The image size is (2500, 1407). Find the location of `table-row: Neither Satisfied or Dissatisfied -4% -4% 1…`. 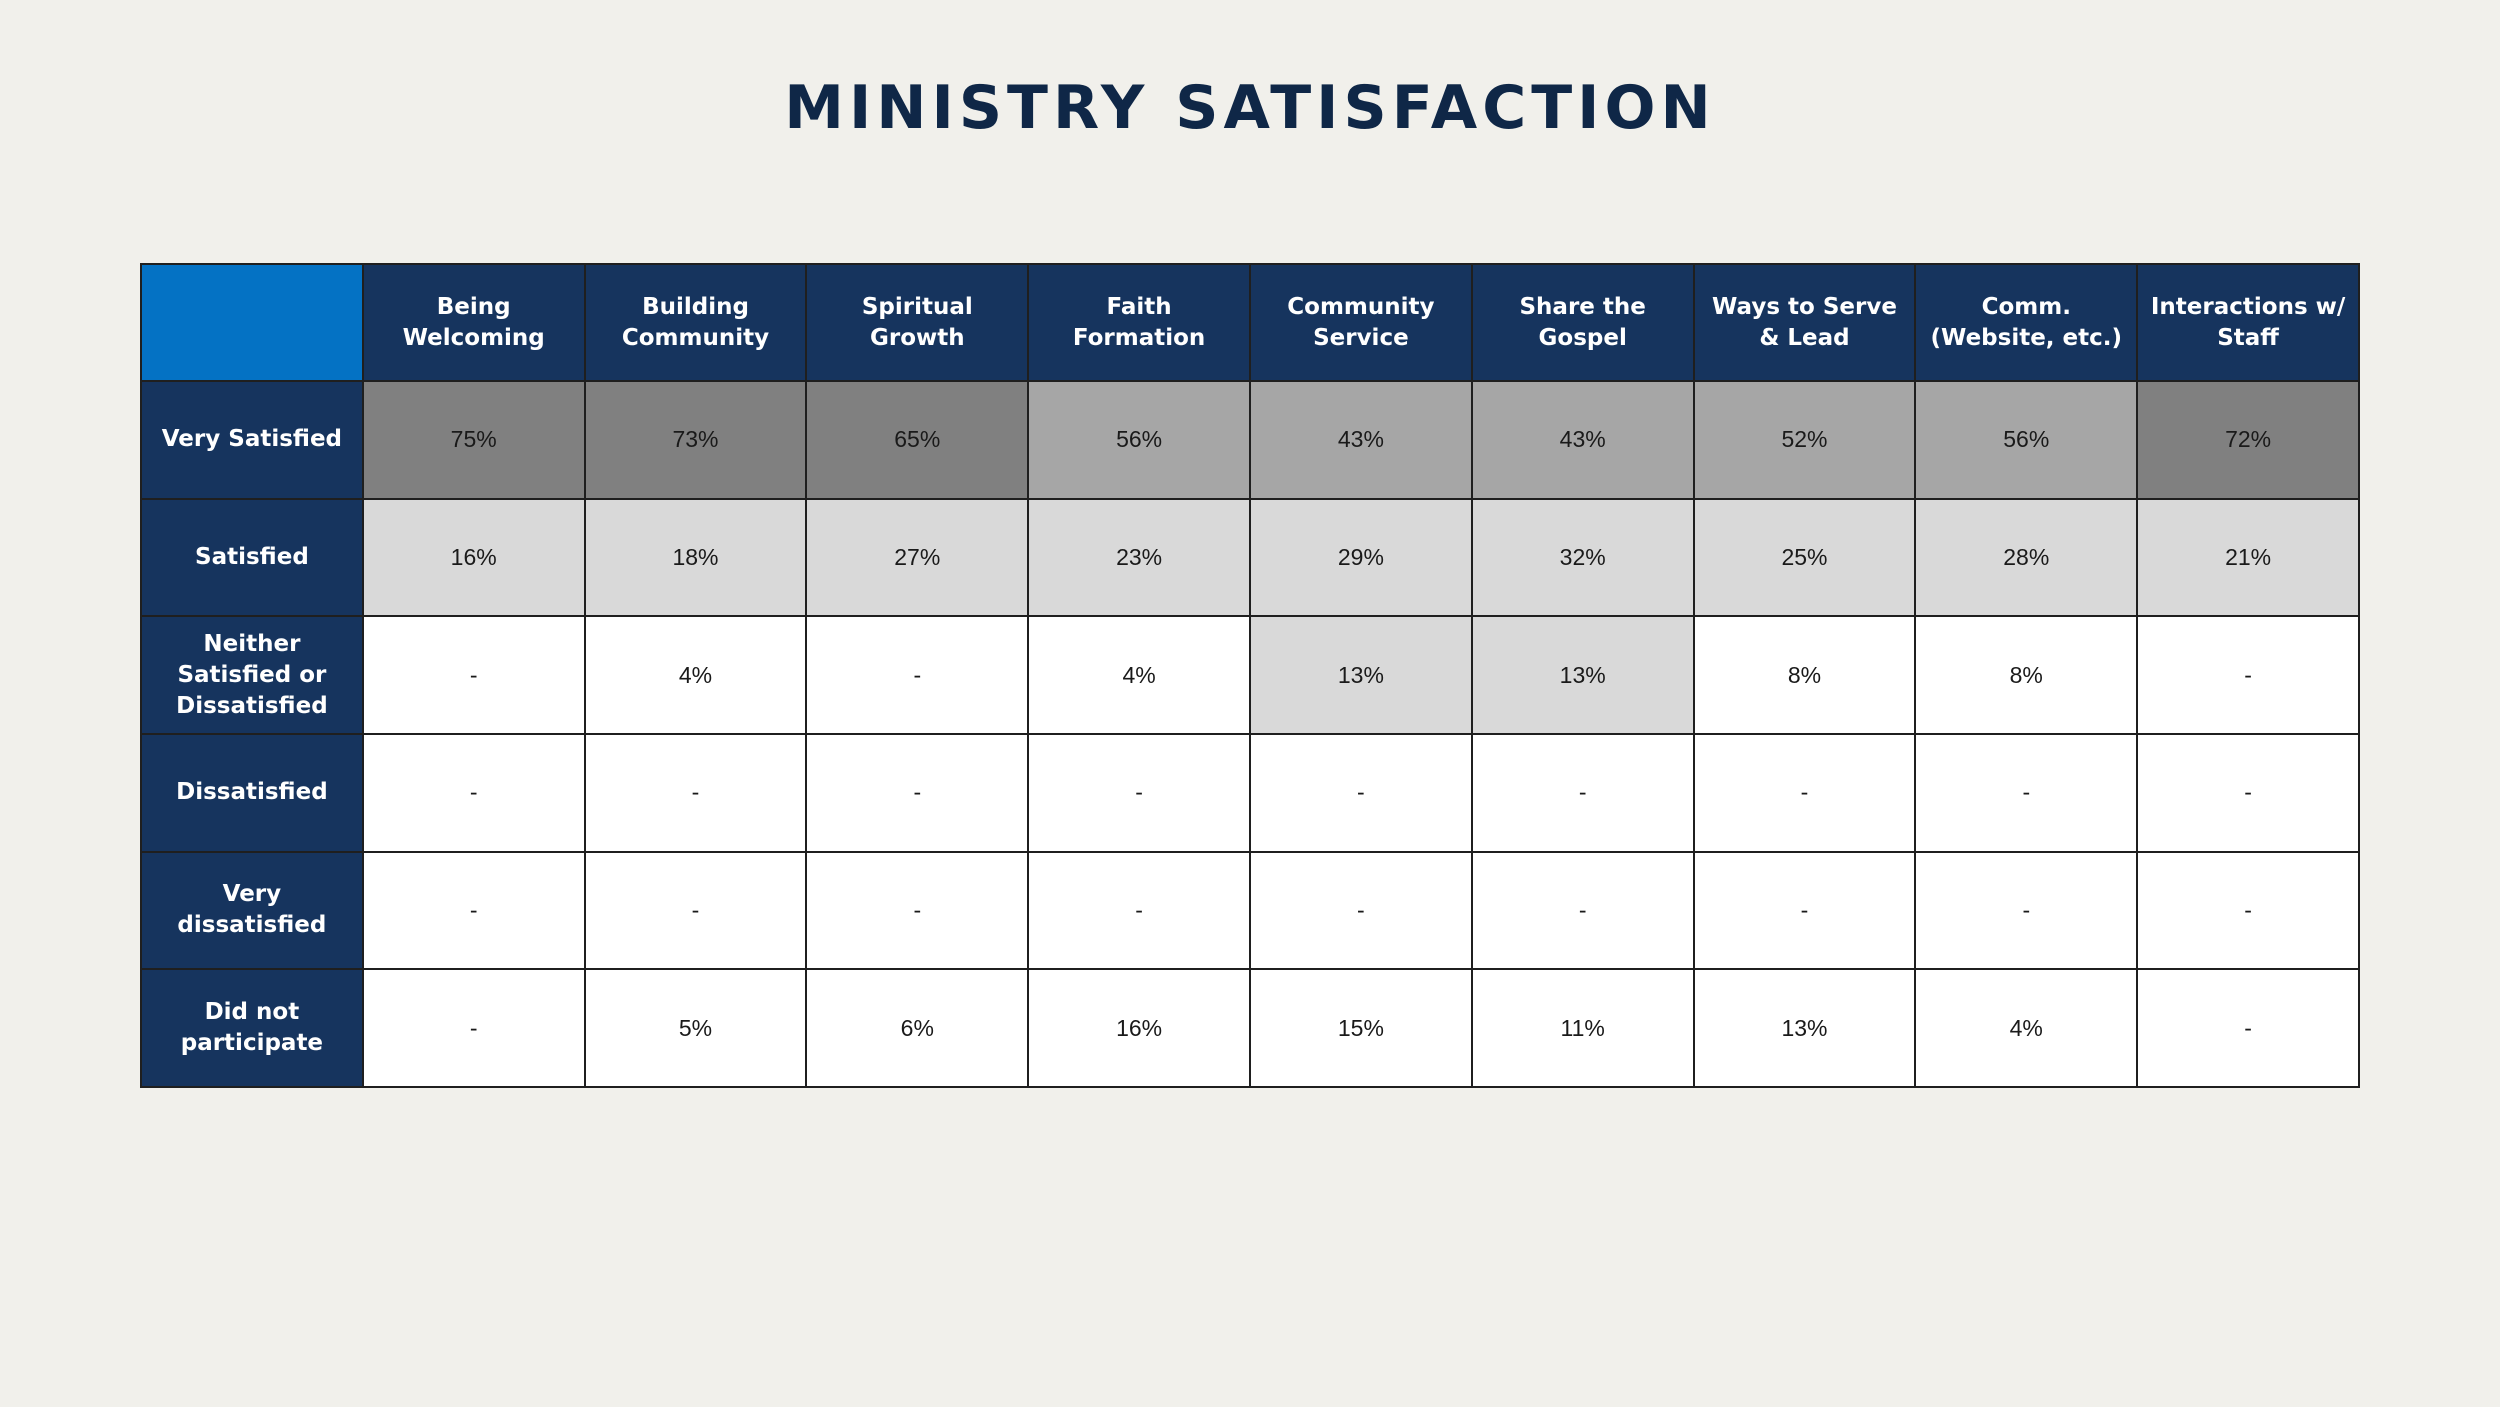

table-row: Neither Satisfied or Dissatisfied -4% -4% 1… is located at coordinates (1250, 675).